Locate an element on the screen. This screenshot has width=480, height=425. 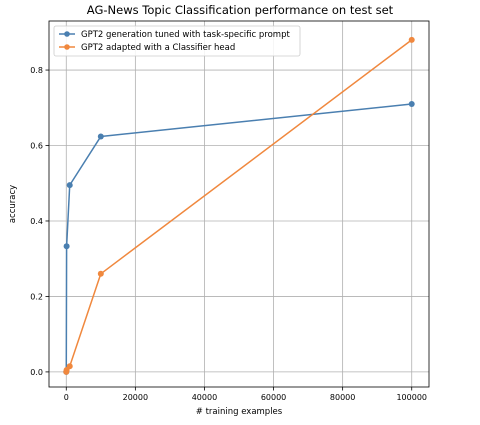
y-tick-label: 0.6 is located at coordinates (36, 146).